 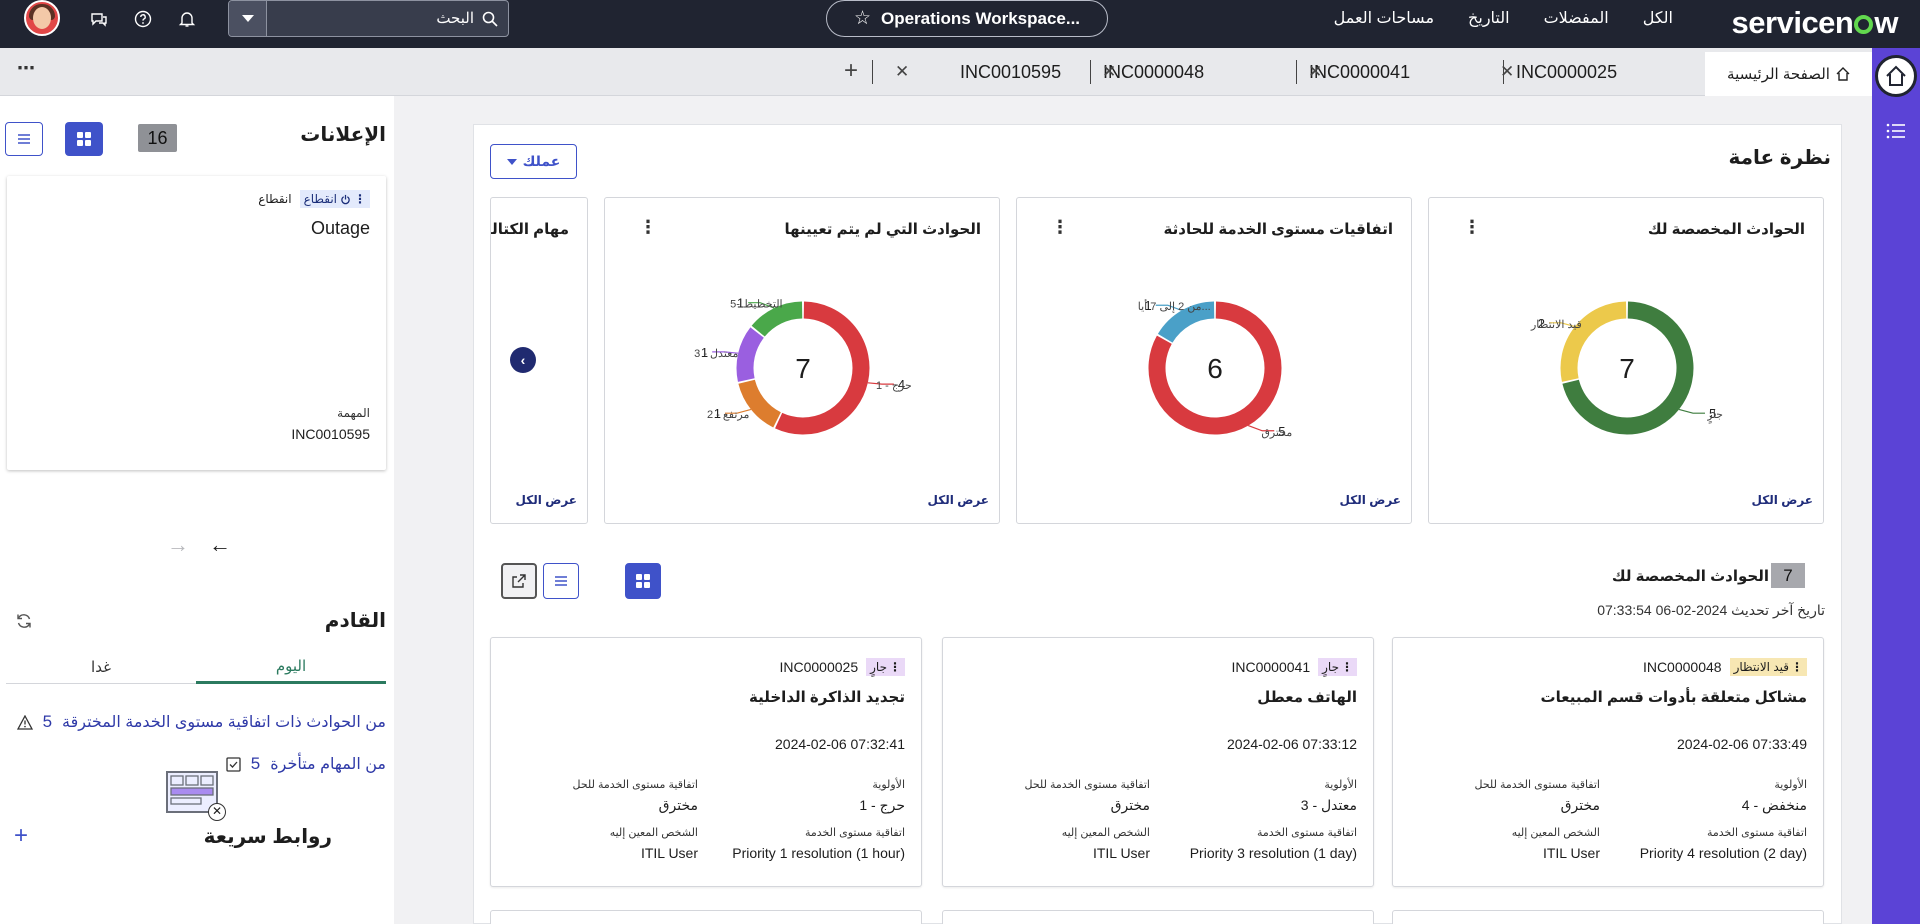 I want to click on incident-number: INC0000025, so click(x=819, y=667).